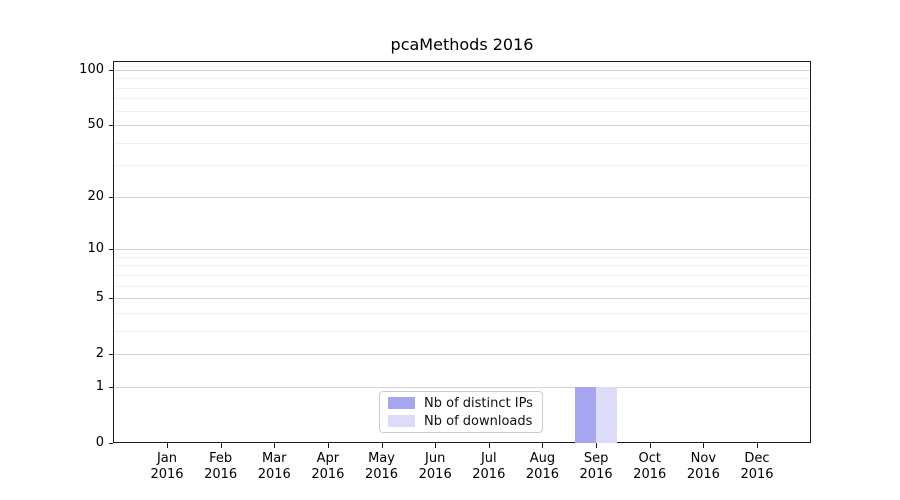 Image resolution: width=900 pixels, height=500 pixels. I want to click on legend-item: Nb of downloads, so click(461, 421).